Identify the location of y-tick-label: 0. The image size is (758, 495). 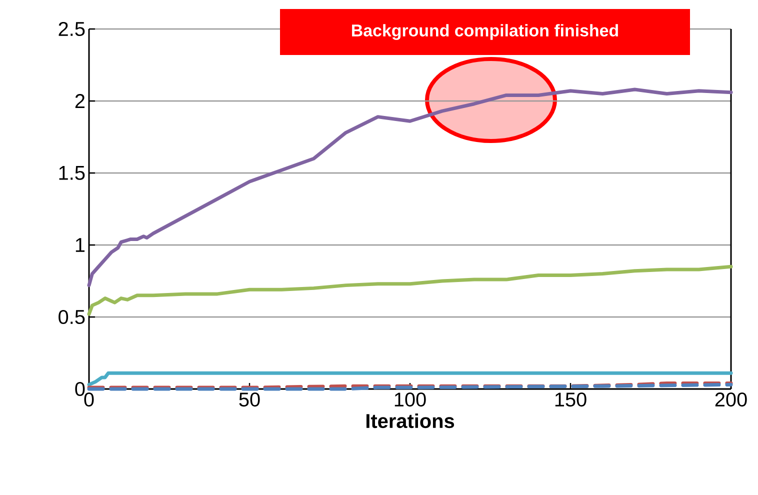
(80, 389).